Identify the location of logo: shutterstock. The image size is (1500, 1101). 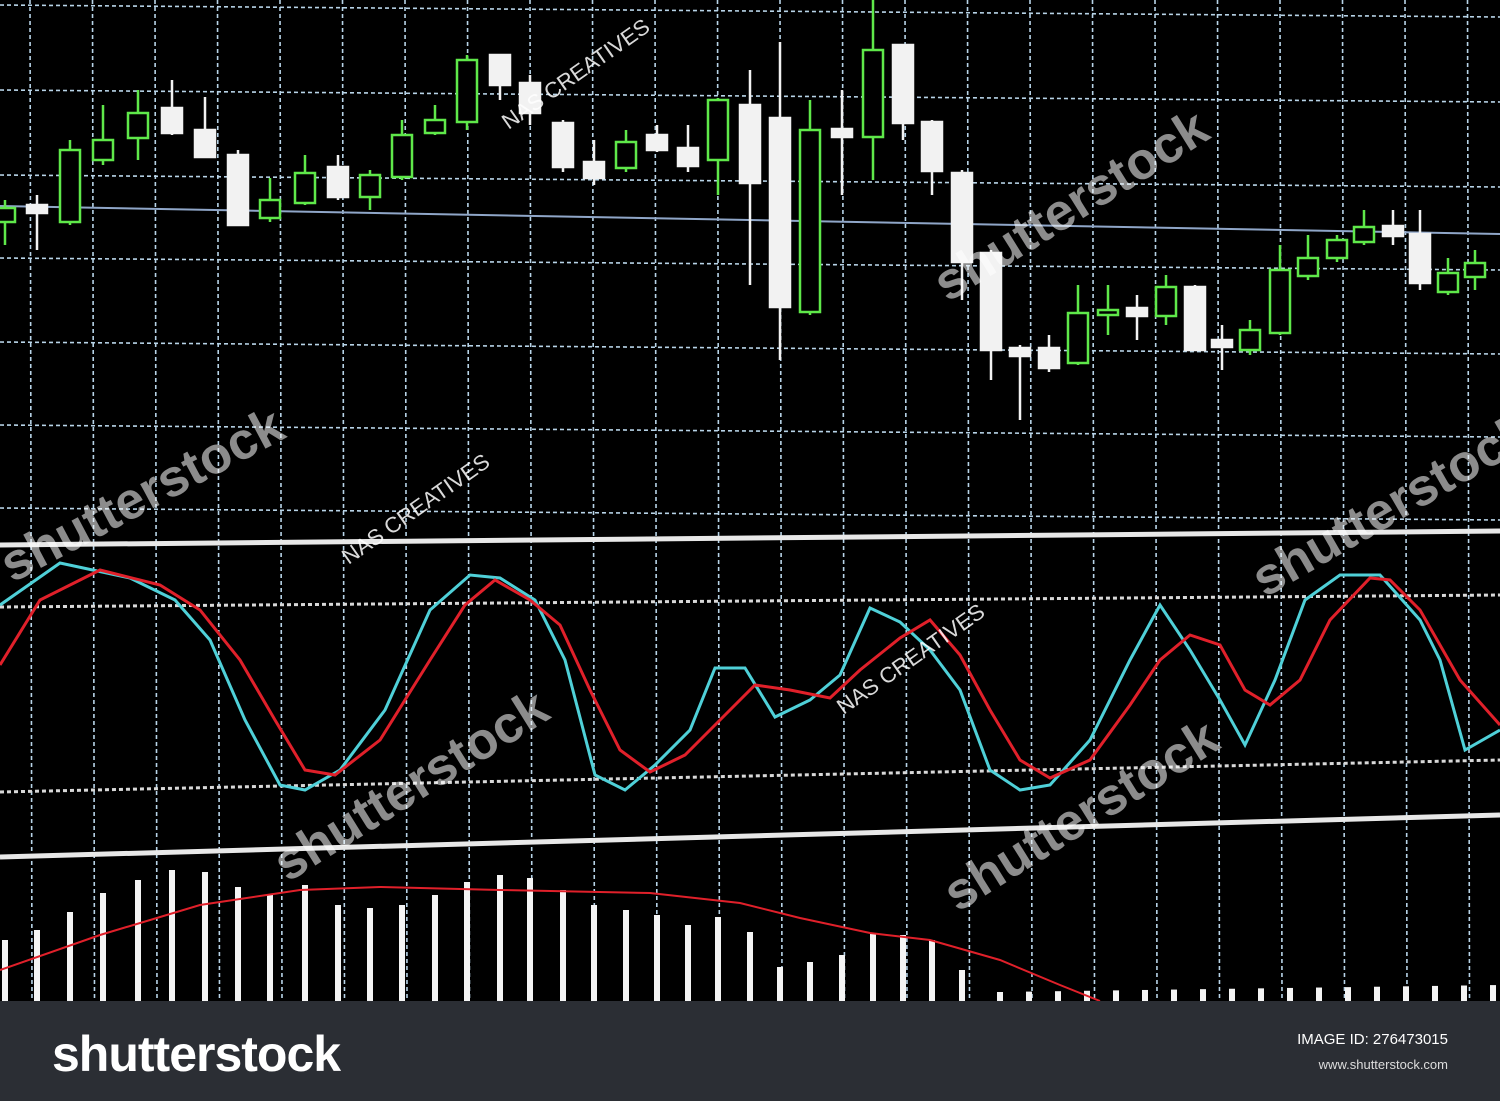
(196, 1054).